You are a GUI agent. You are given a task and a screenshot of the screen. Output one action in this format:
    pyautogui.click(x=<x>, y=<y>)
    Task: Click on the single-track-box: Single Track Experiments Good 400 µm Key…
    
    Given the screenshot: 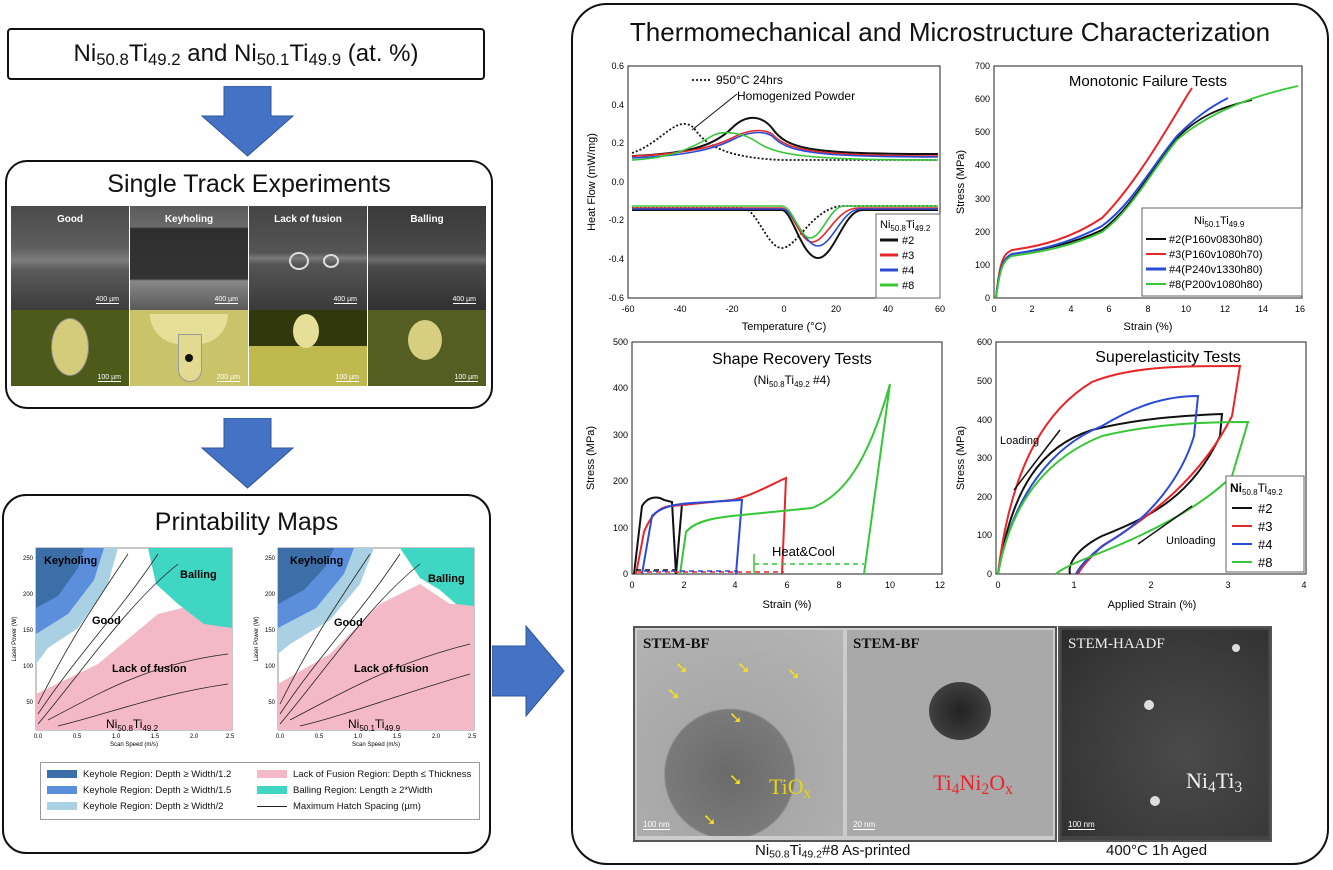 What is the action you would take?
    pyautogui.click(x=249, y=284)
    